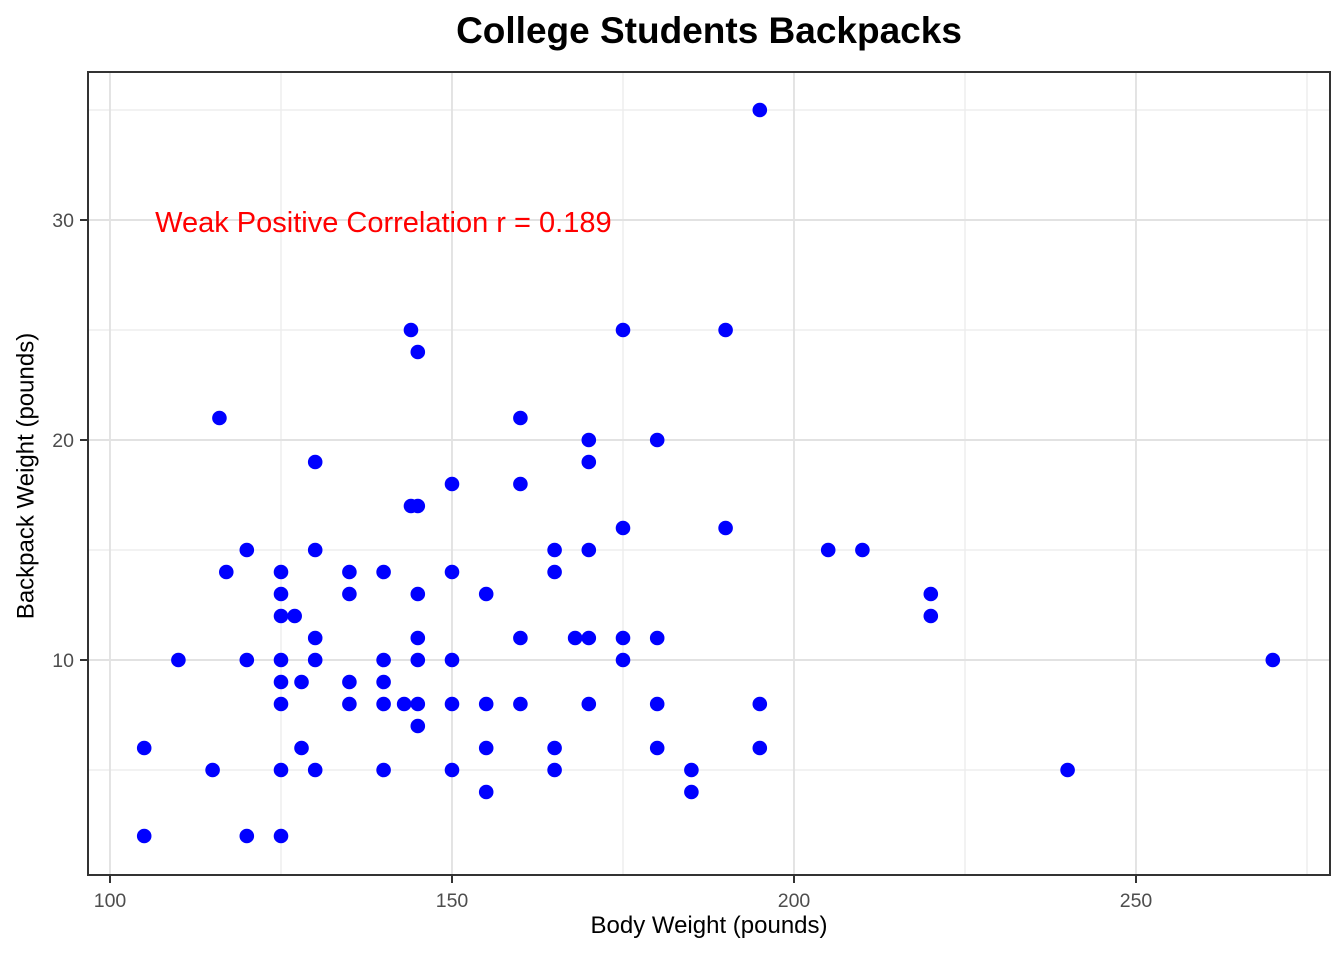 The width and height of the screenshot is (1344, 960). Describe the element at coordinates (26, 476) in the screenshot. I see `y-axis-title: Backpack Weight (pounds)` at that location.